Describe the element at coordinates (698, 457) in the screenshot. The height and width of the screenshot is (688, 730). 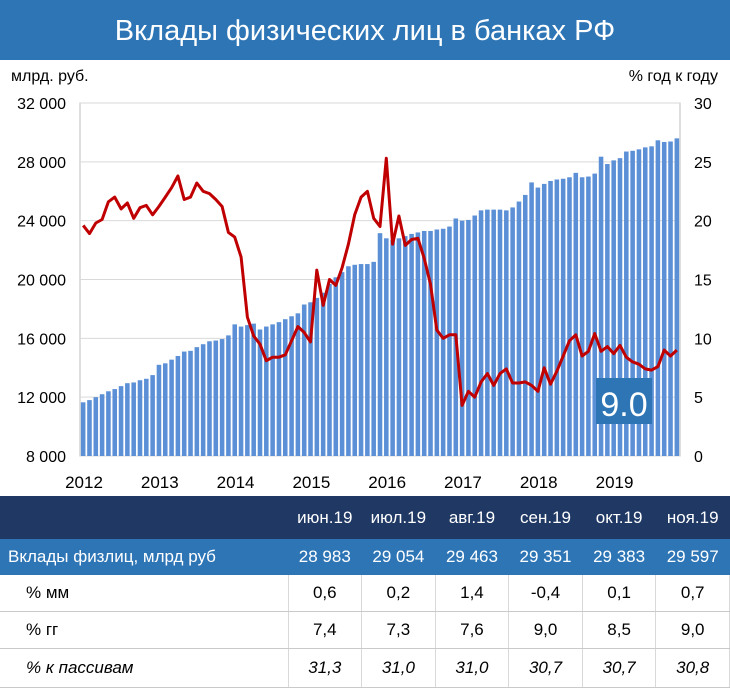
I see `right-tick-label: 0` at that location.